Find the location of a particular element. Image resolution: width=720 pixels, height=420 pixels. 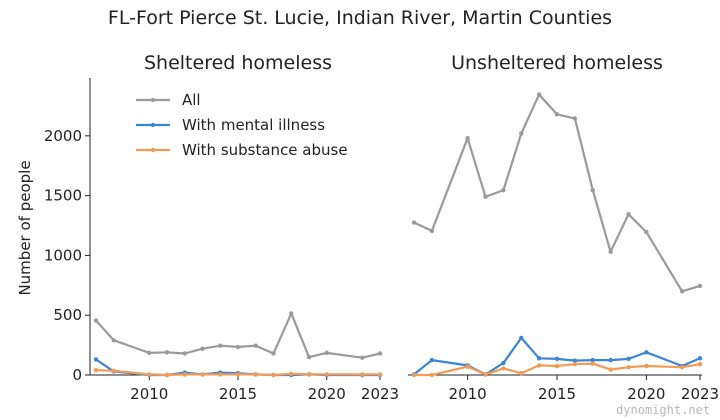

sheltered-point-all-2010 is located at coordinates (149, 353).